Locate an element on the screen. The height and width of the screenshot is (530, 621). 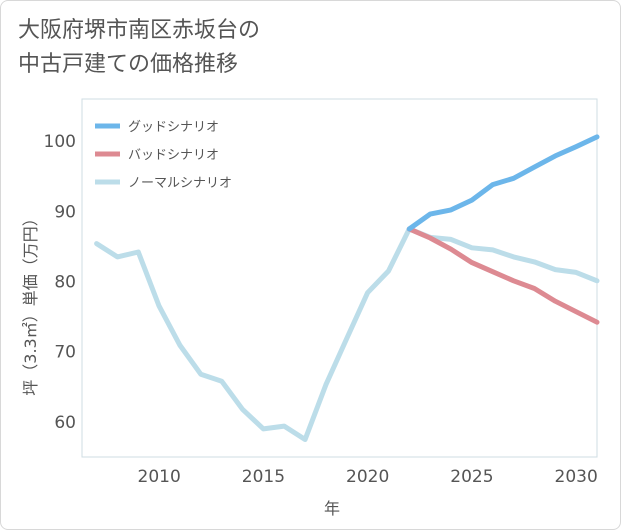
y-tick-labels: 60 70 80 90 100 is located at coordinates (60, 282).